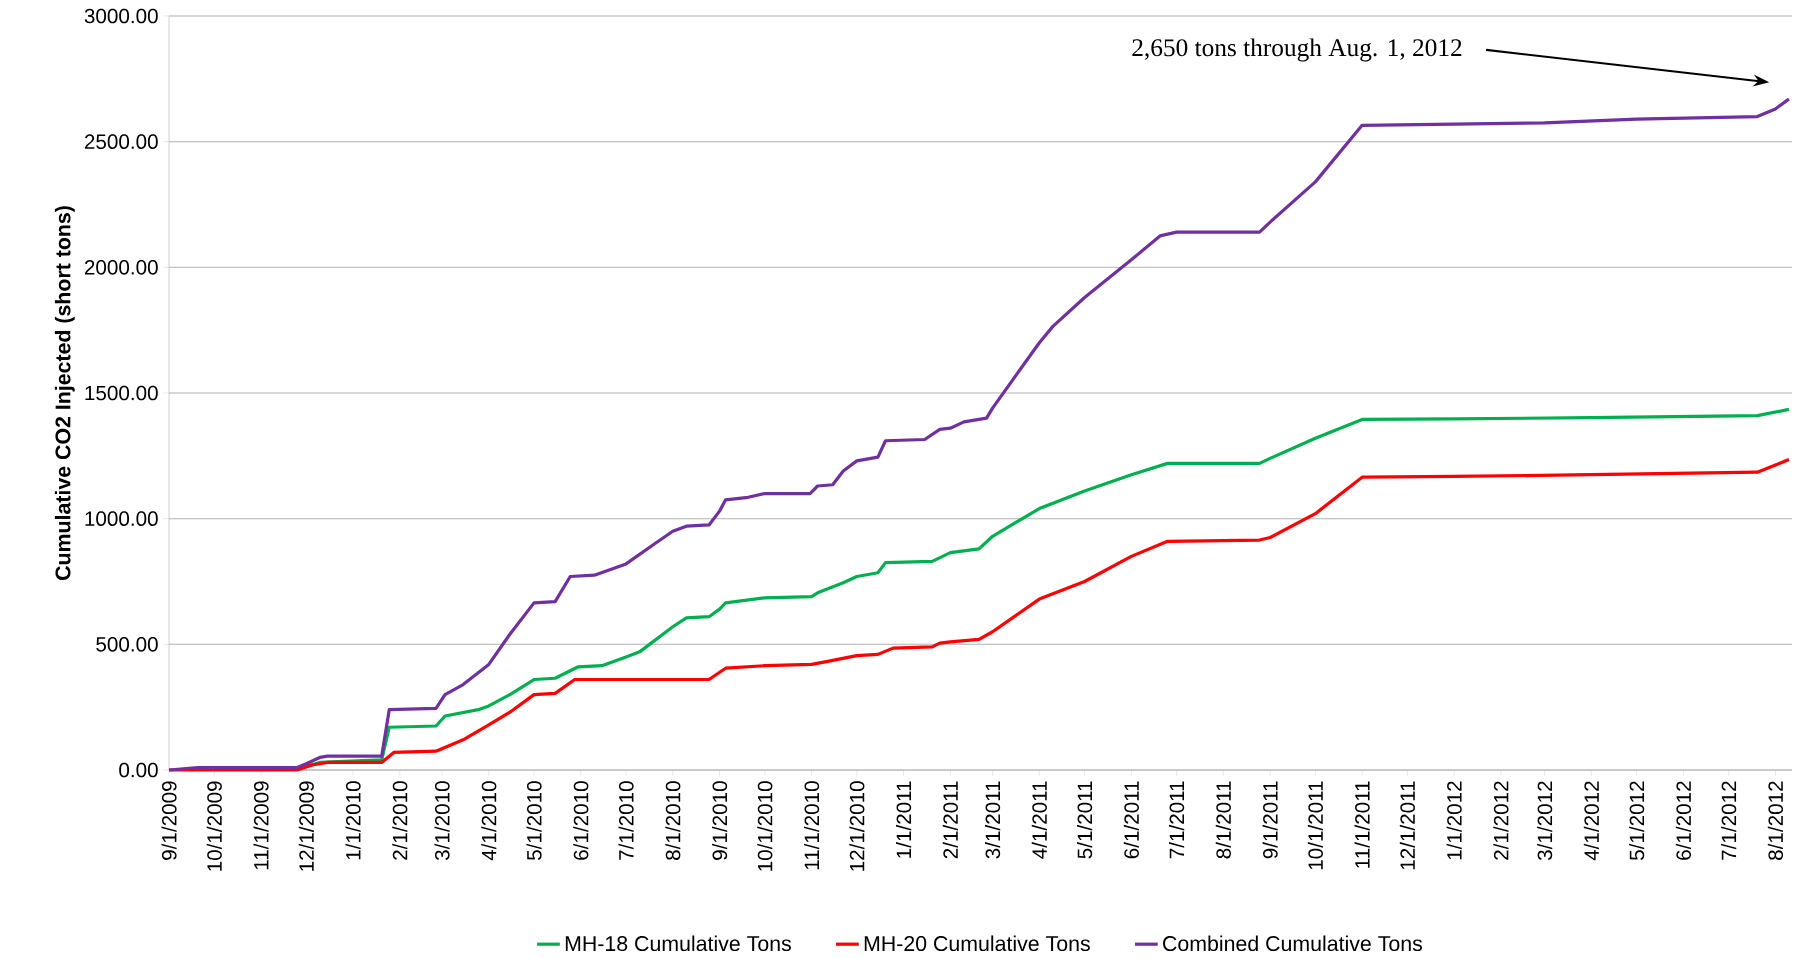  Describe the element at coordinates (1545, 821) in the screenshot. I see `x-tick-label: 3/1/2012` at that location.